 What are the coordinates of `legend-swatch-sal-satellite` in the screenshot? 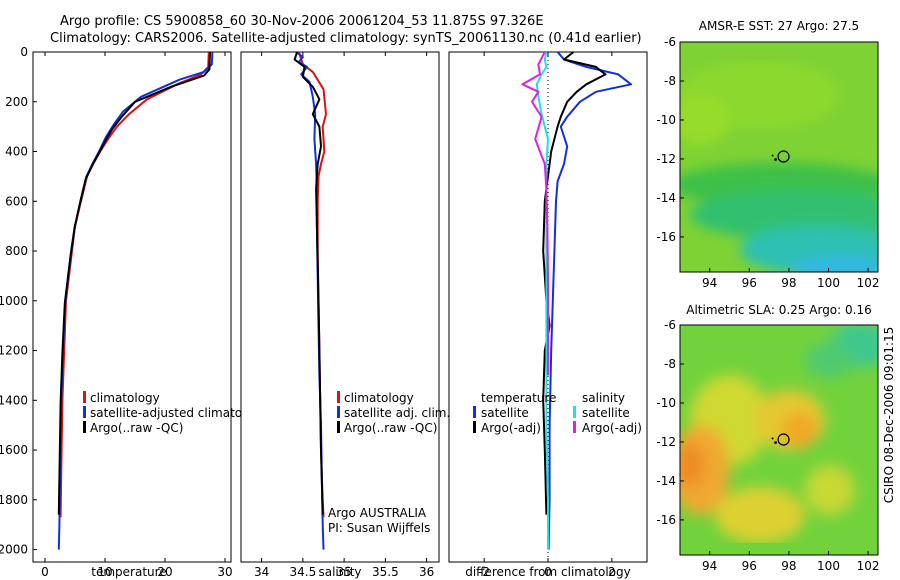 It's located at (574, 412).